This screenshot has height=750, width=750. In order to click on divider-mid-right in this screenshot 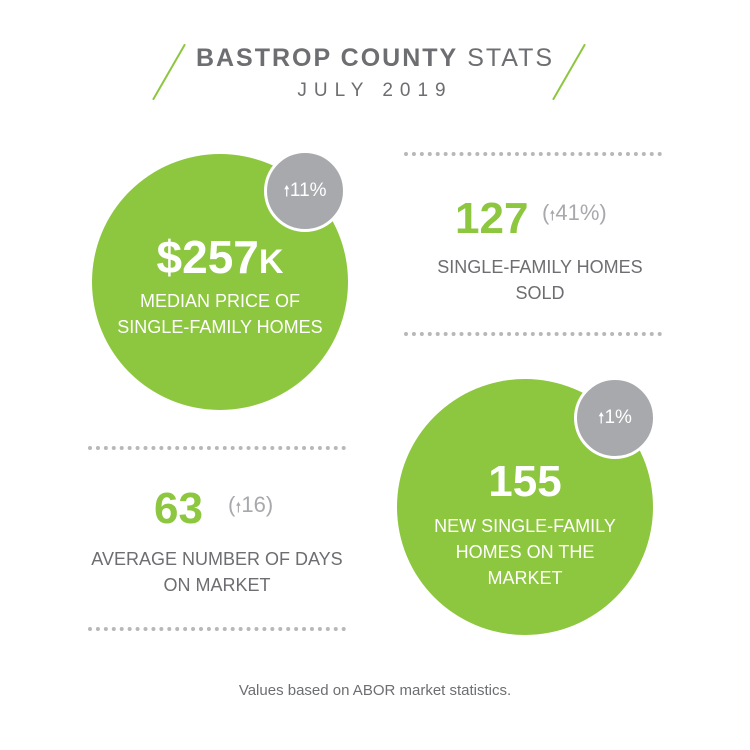, I will do `click(533, 334)`.